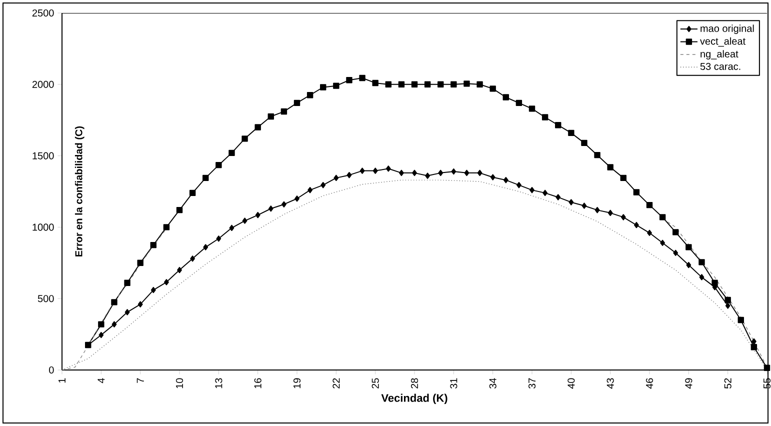  What do you see at coordinates (532, 383) in the screenshot?
I see `x-tick-label: 37` at bounding box center [532, 383].